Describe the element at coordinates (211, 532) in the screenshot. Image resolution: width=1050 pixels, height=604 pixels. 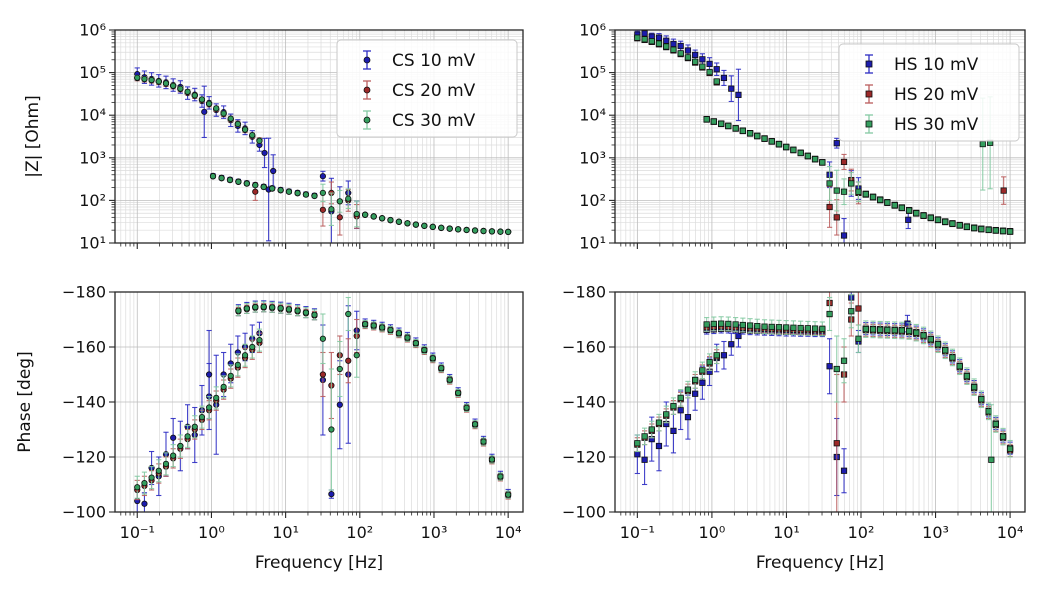
I see `x-tick-label: 10⁰` at that location.